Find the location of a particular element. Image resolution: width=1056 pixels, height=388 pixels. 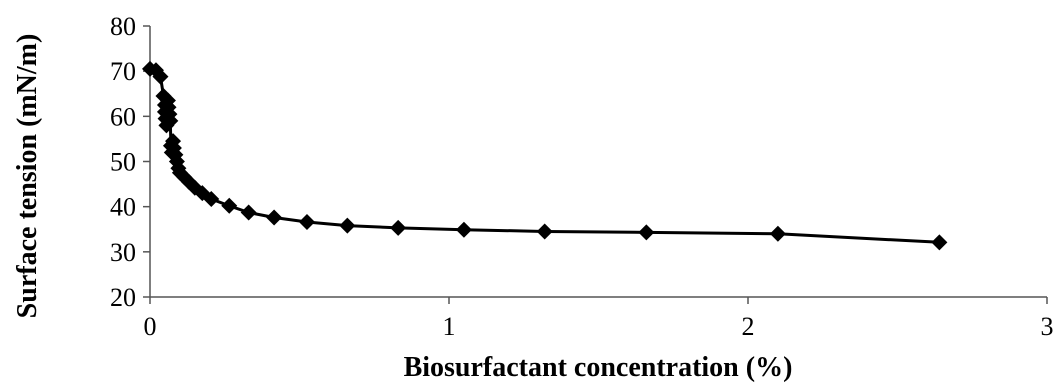

x-tick-label: 0 is located at coordinates (150, 326).